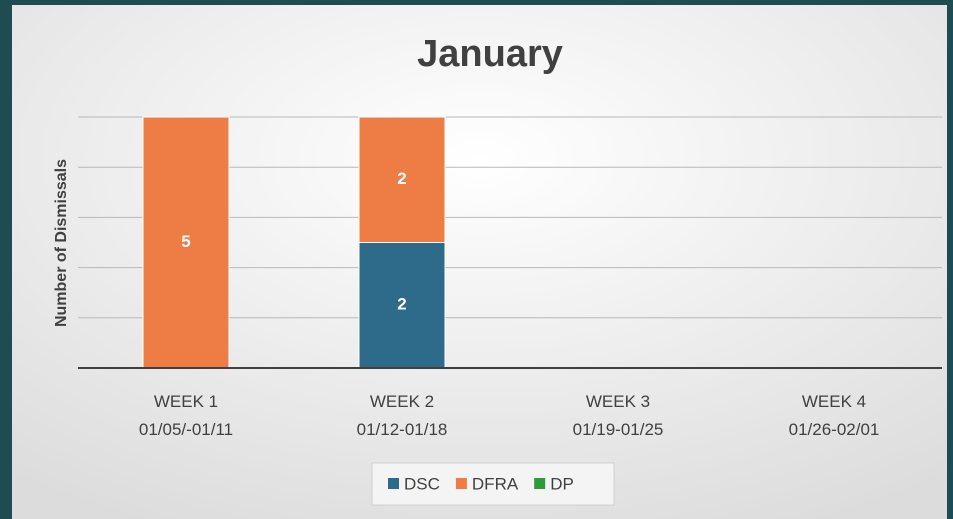 This screenshot has width=953, height=519. I want to click on x-tick-label-line: 01/19-01/25, so click(618, 429).